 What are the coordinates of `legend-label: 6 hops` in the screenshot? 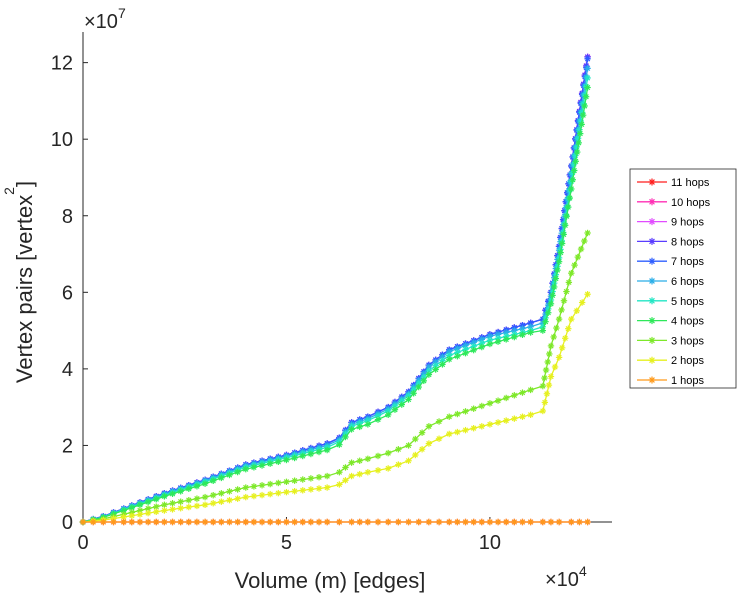 It's located at (688, 282).